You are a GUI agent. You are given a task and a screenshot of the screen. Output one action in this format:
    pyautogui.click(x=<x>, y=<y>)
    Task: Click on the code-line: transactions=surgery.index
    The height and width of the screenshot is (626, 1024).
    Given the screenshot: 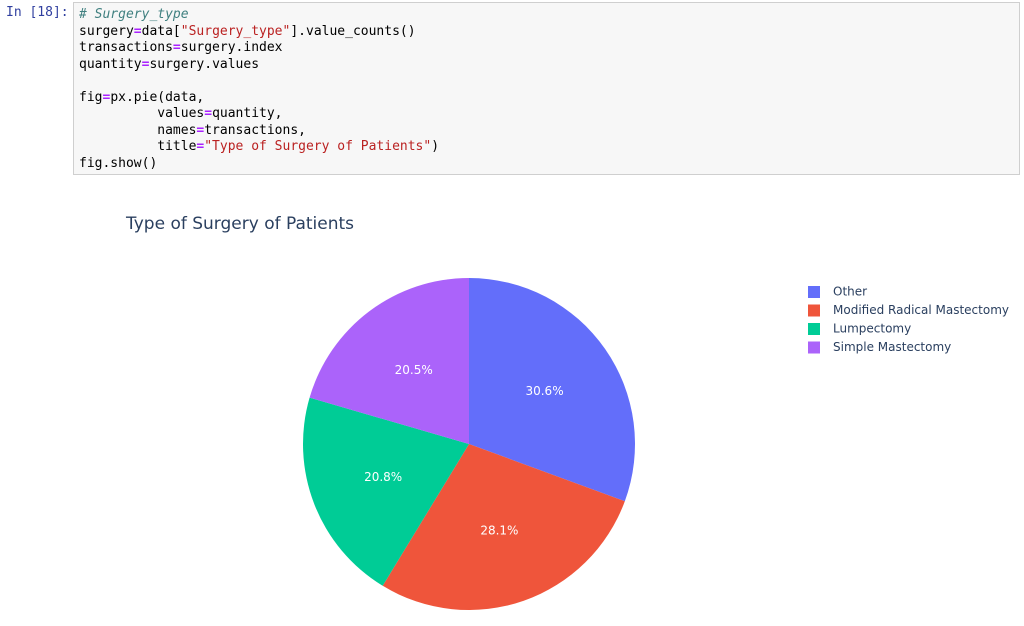 What is the action you would take?
    pyautogui.click(x=181, y=47)
    